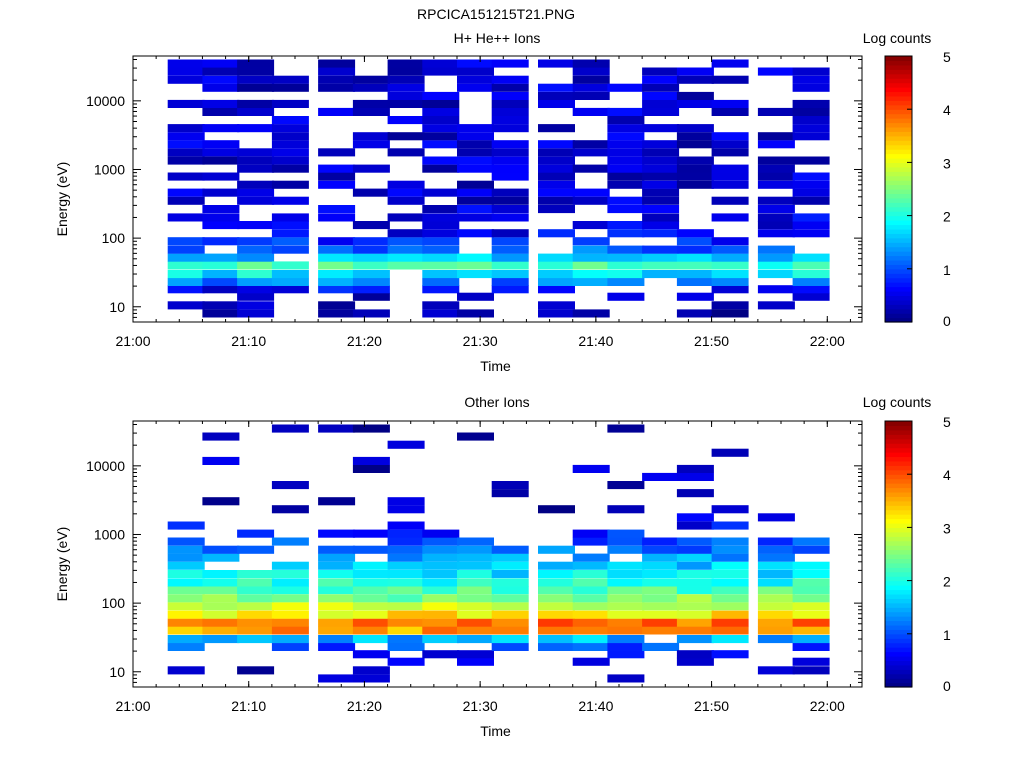 Image resolution: width=1024 pixels, height=773 pixels. Describe the element at coordinates (595, 341) in the screenshot. I see `x-tick-label: 21:40` at that location.